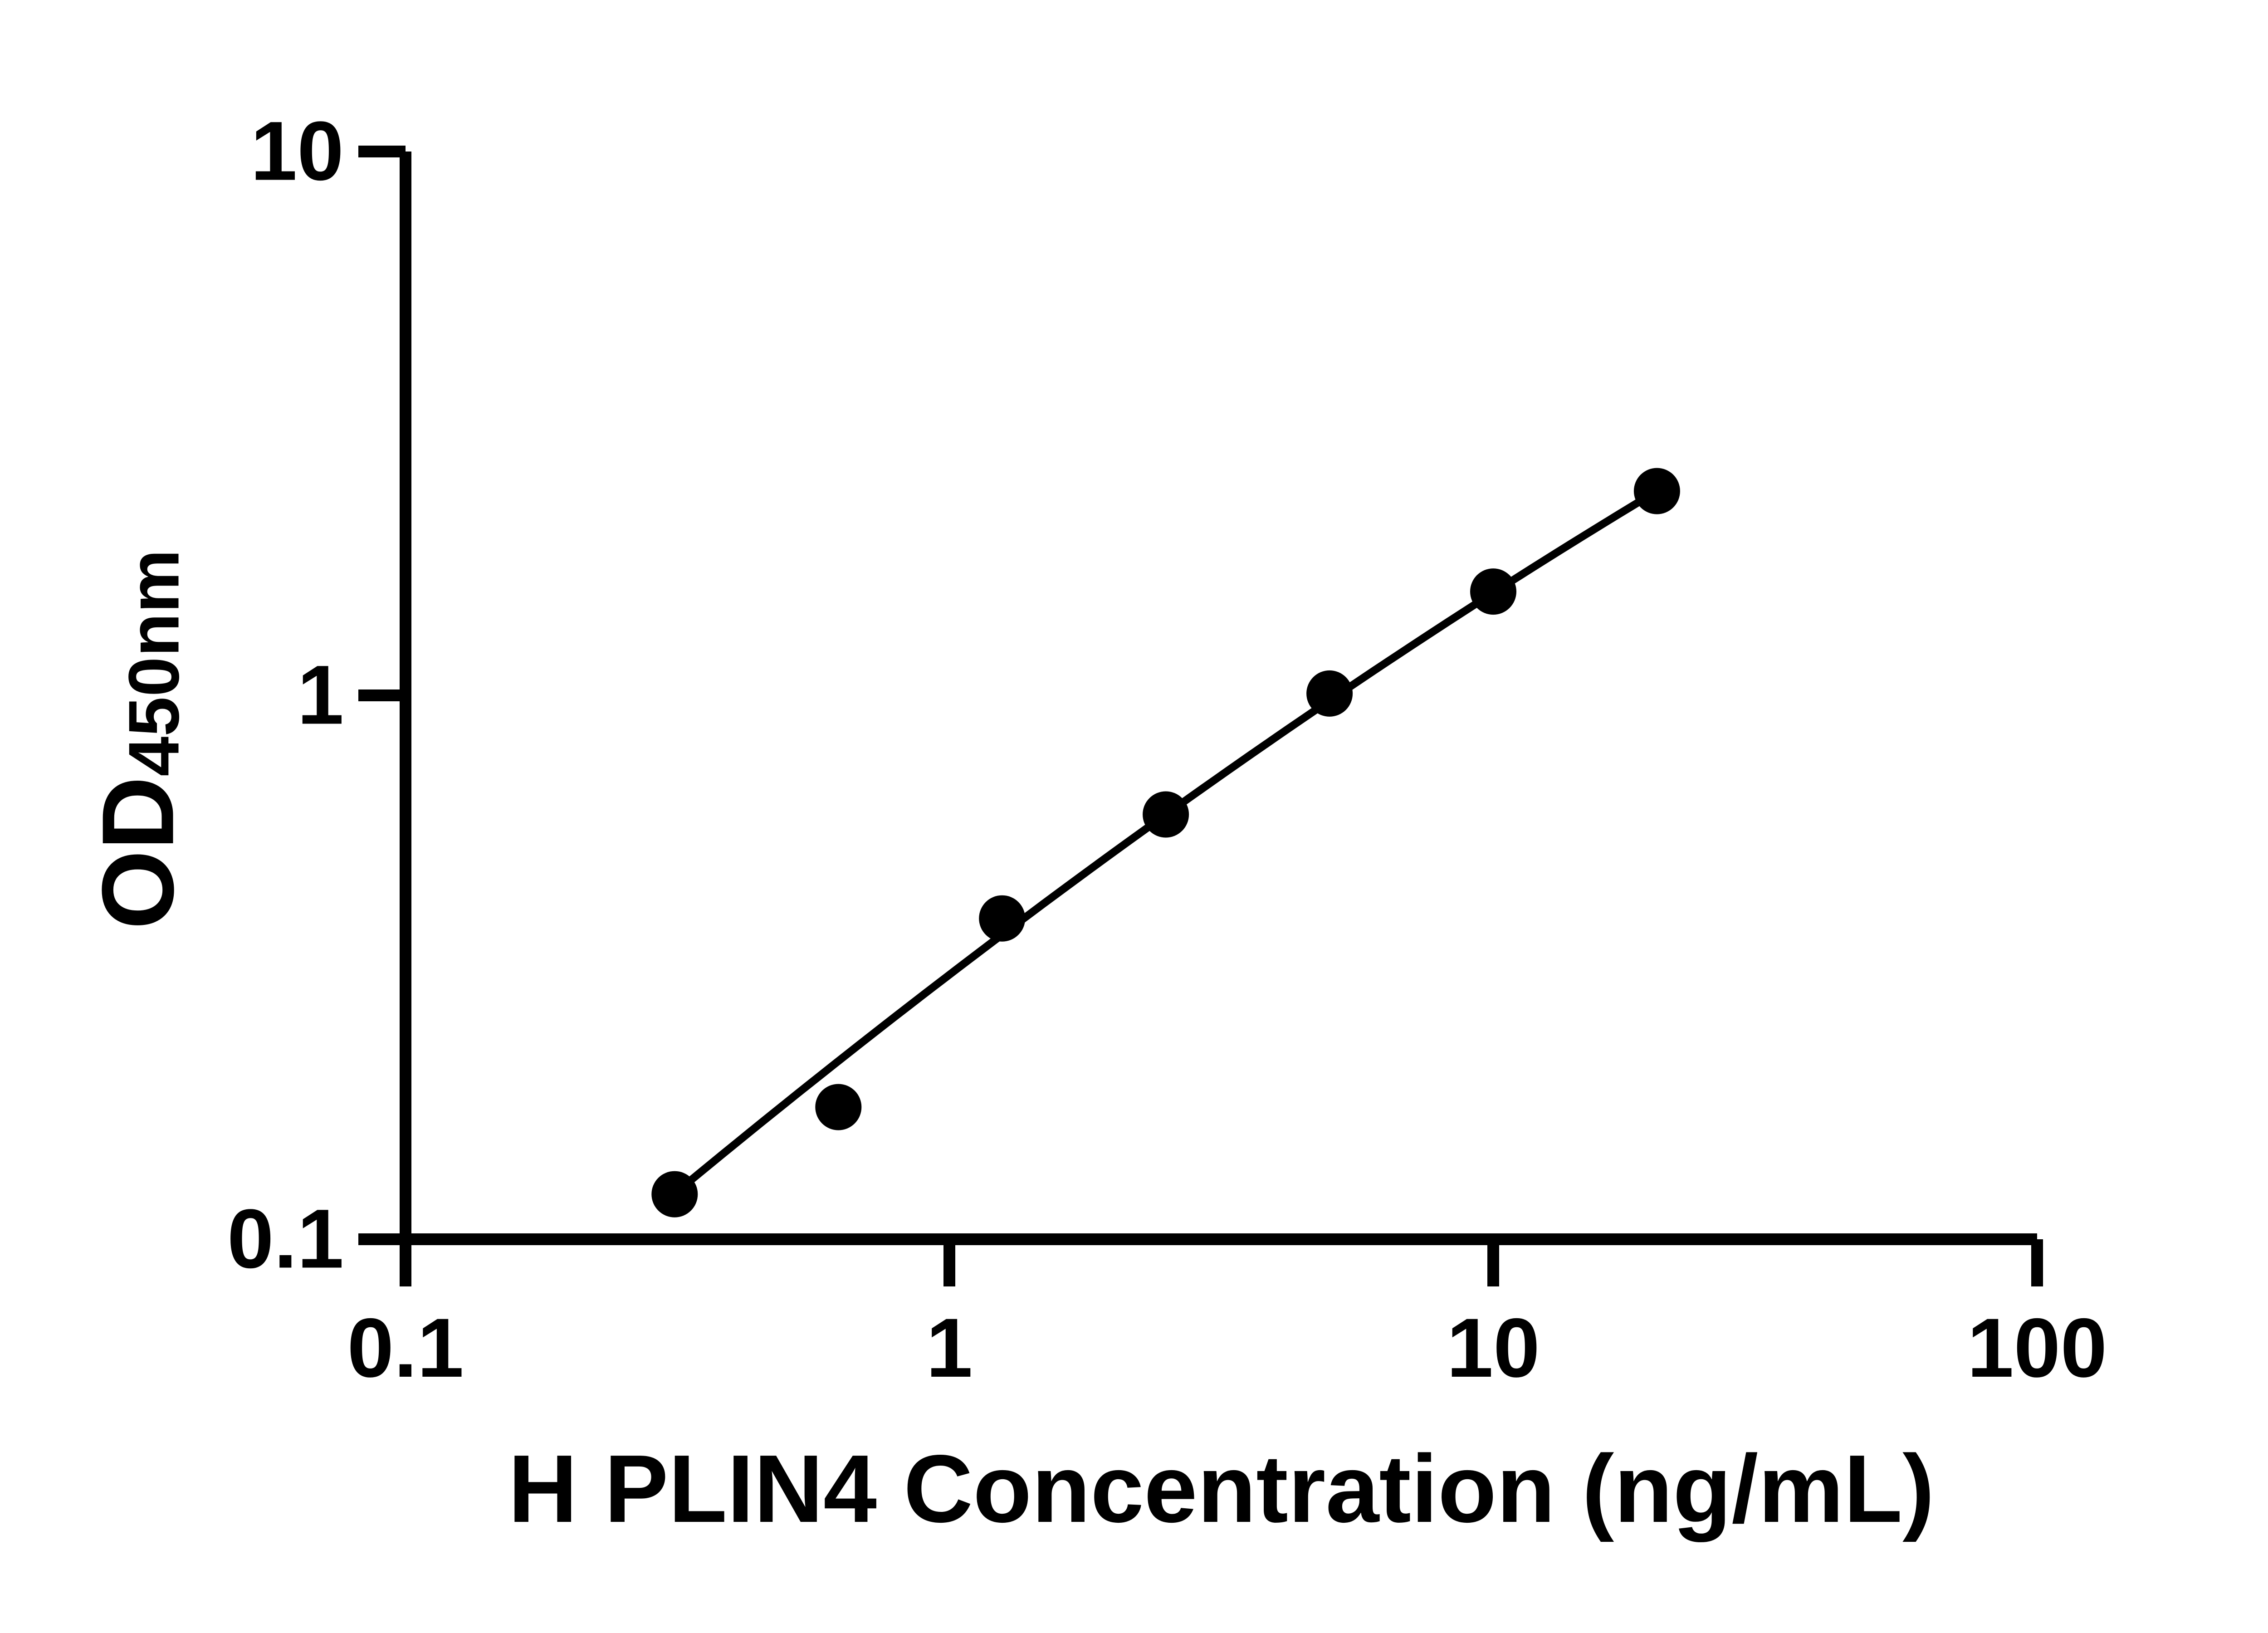 The height and width of the screenshot is (1633, 2268). I want to click on x-tick-label-1: 1, so click(950, 1348).